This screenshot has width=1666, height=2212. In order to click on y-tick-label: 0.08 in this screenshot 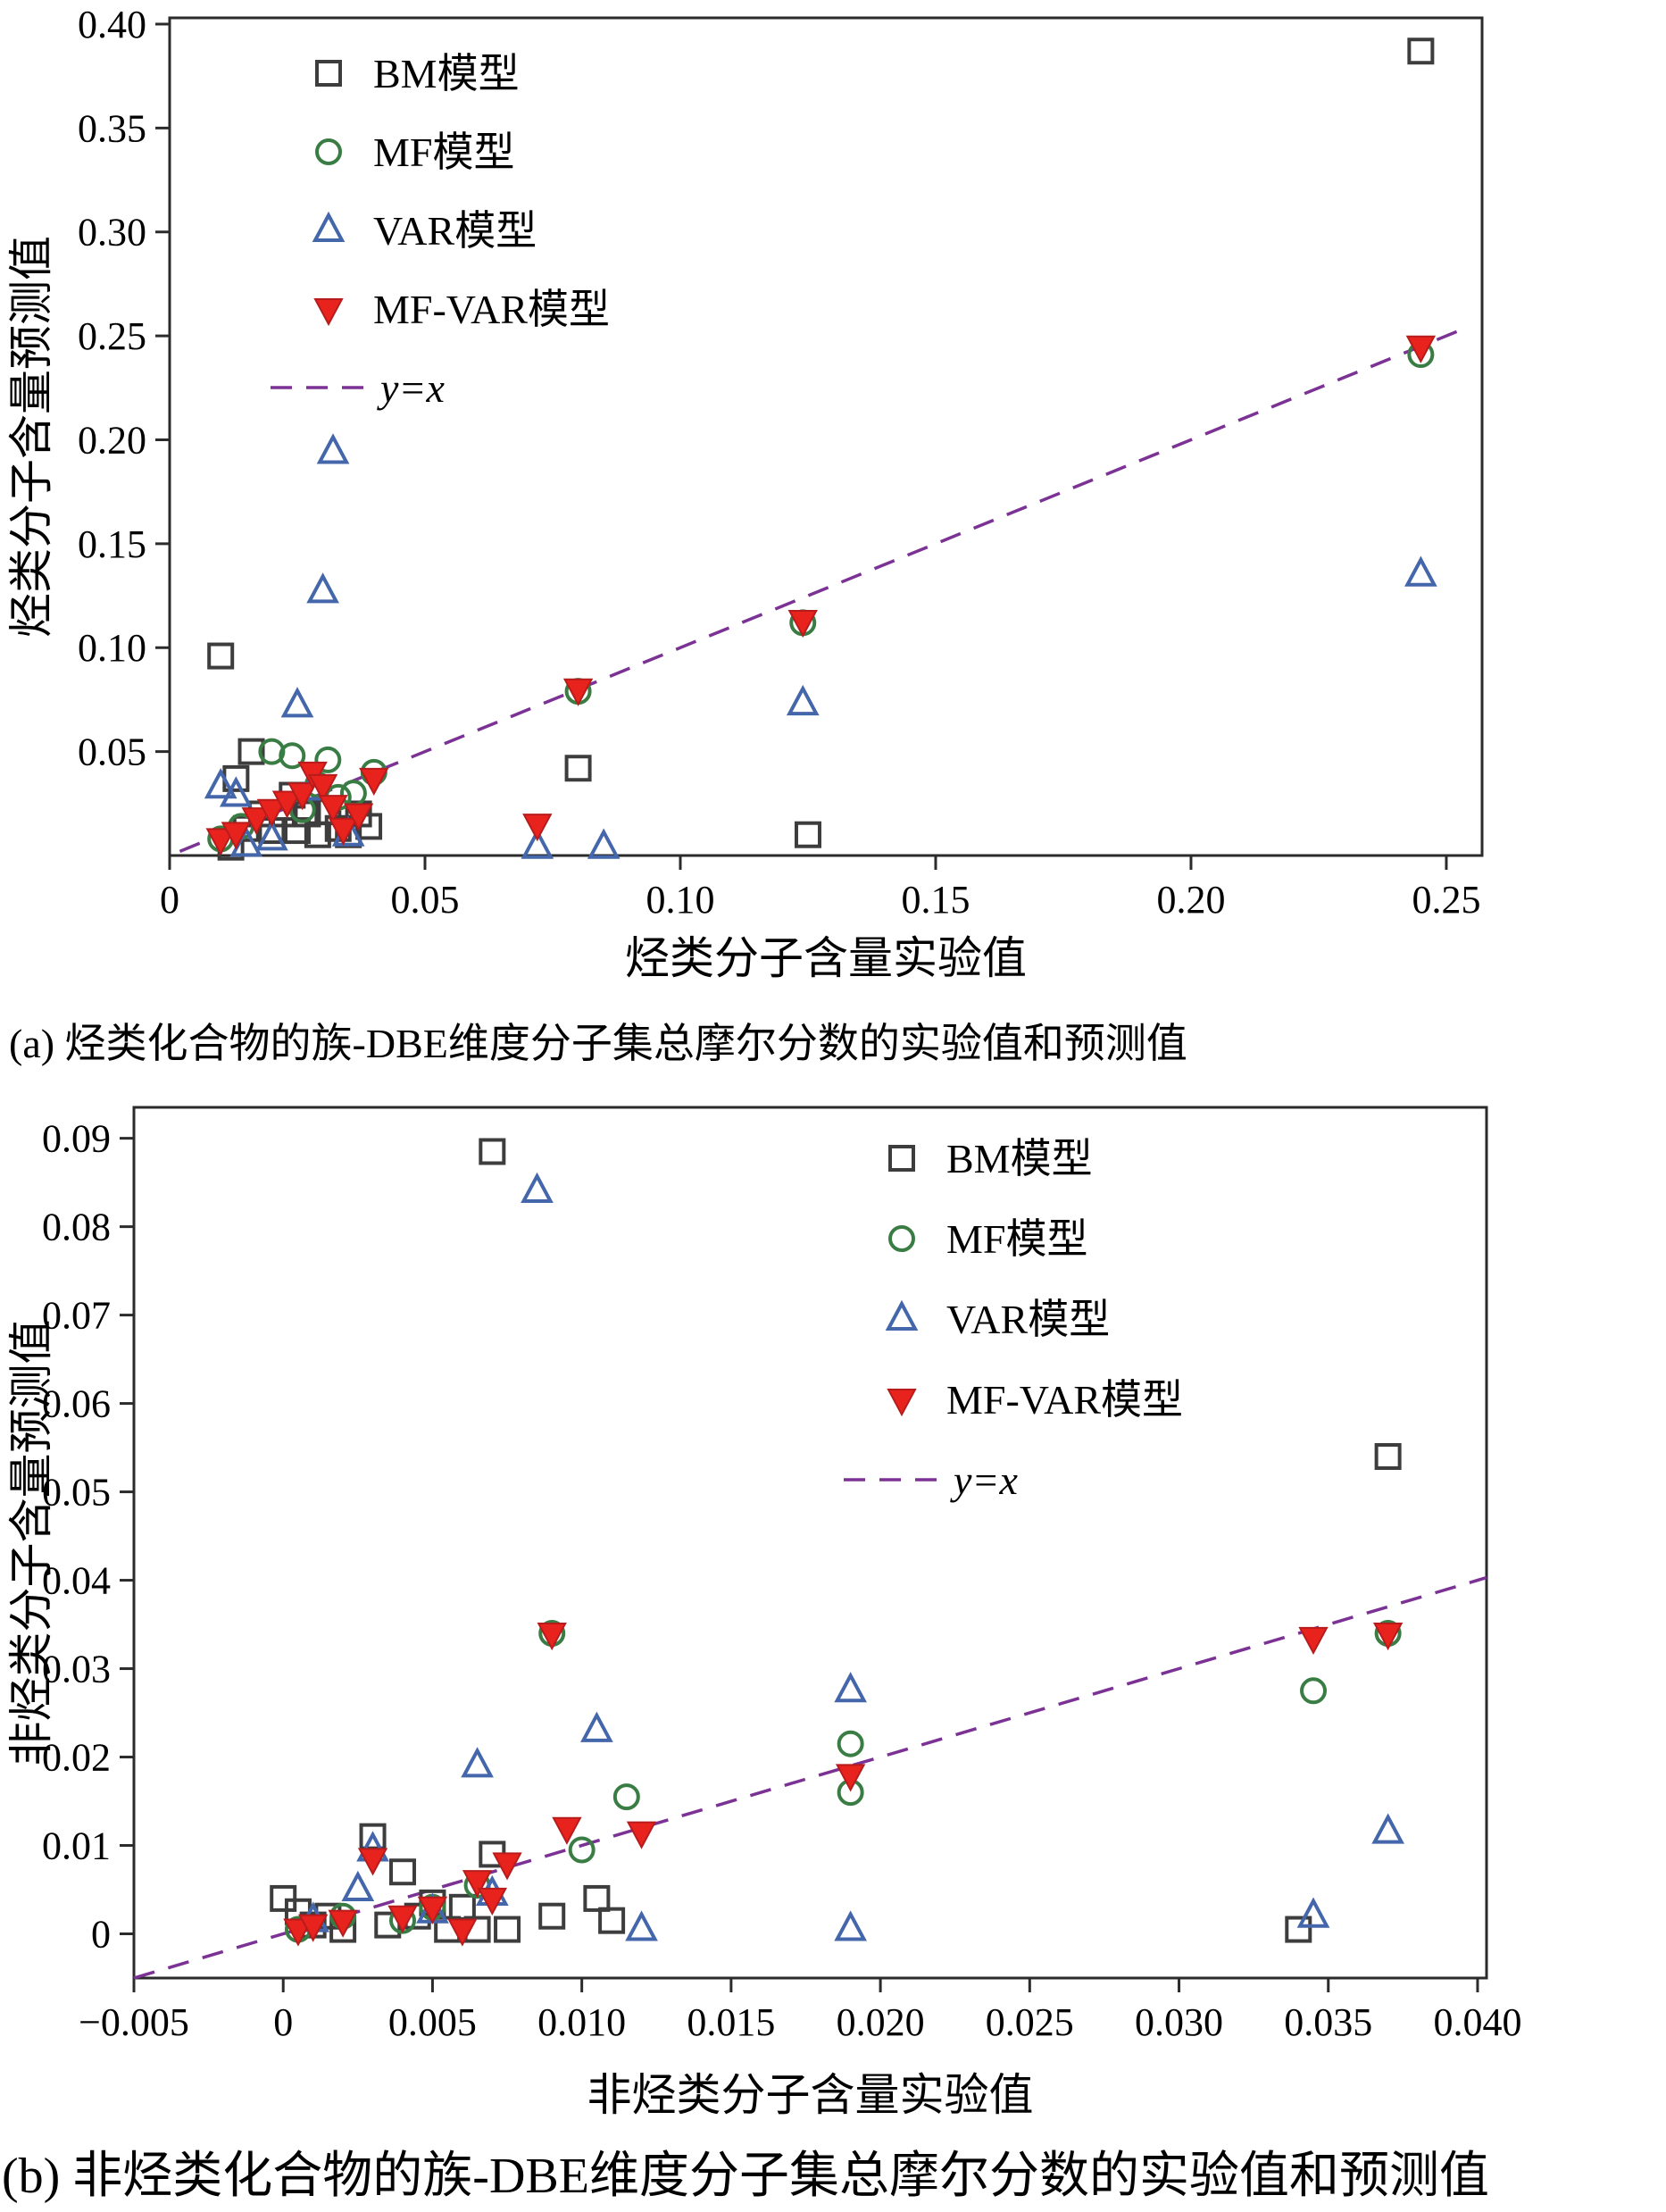, I will do `click(76, 1227)`.